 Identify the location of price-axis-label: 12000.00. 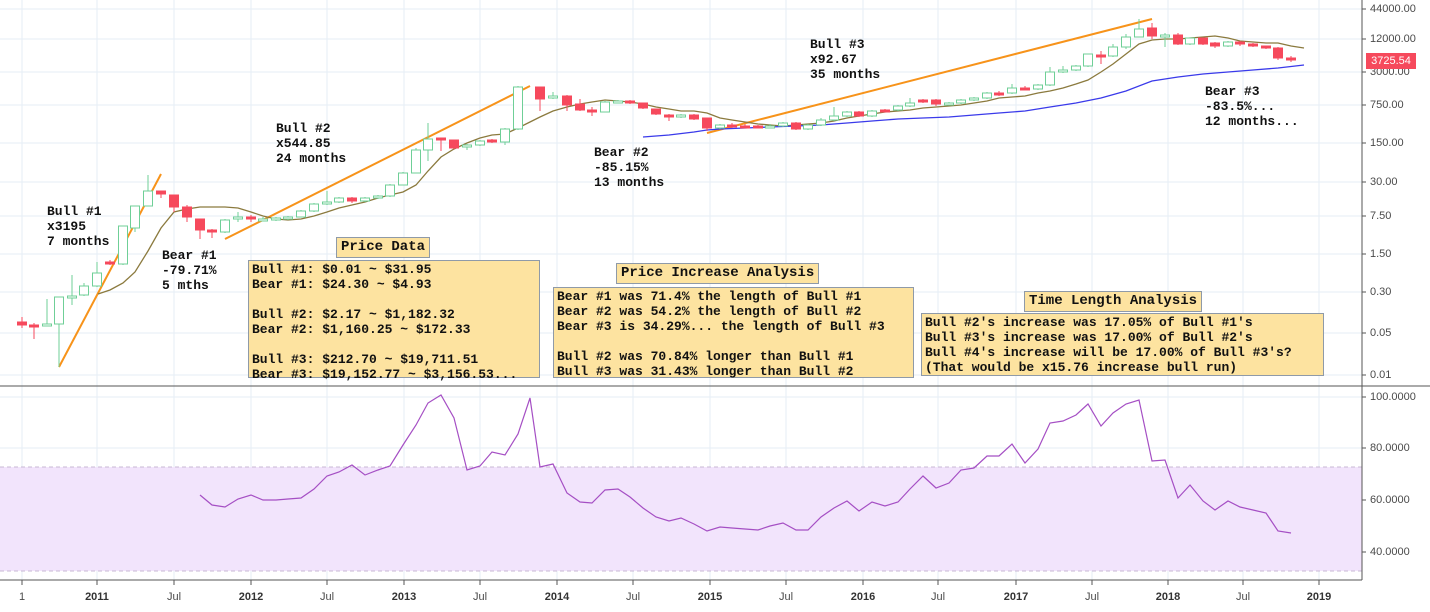
(1393, 39).